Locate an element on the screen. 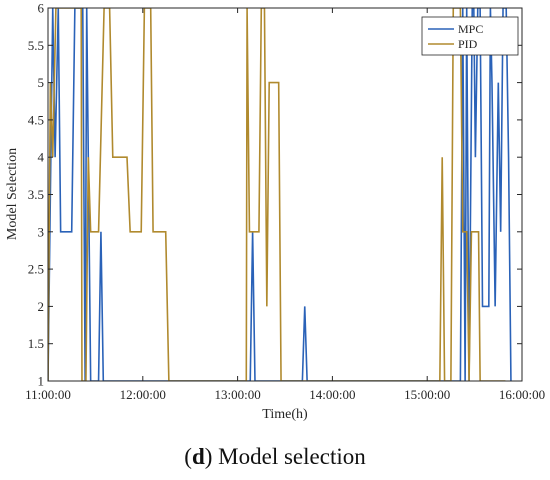 The image size is (550, 480). y-tick-label: 1.5 is located at coordinates (36, 343).